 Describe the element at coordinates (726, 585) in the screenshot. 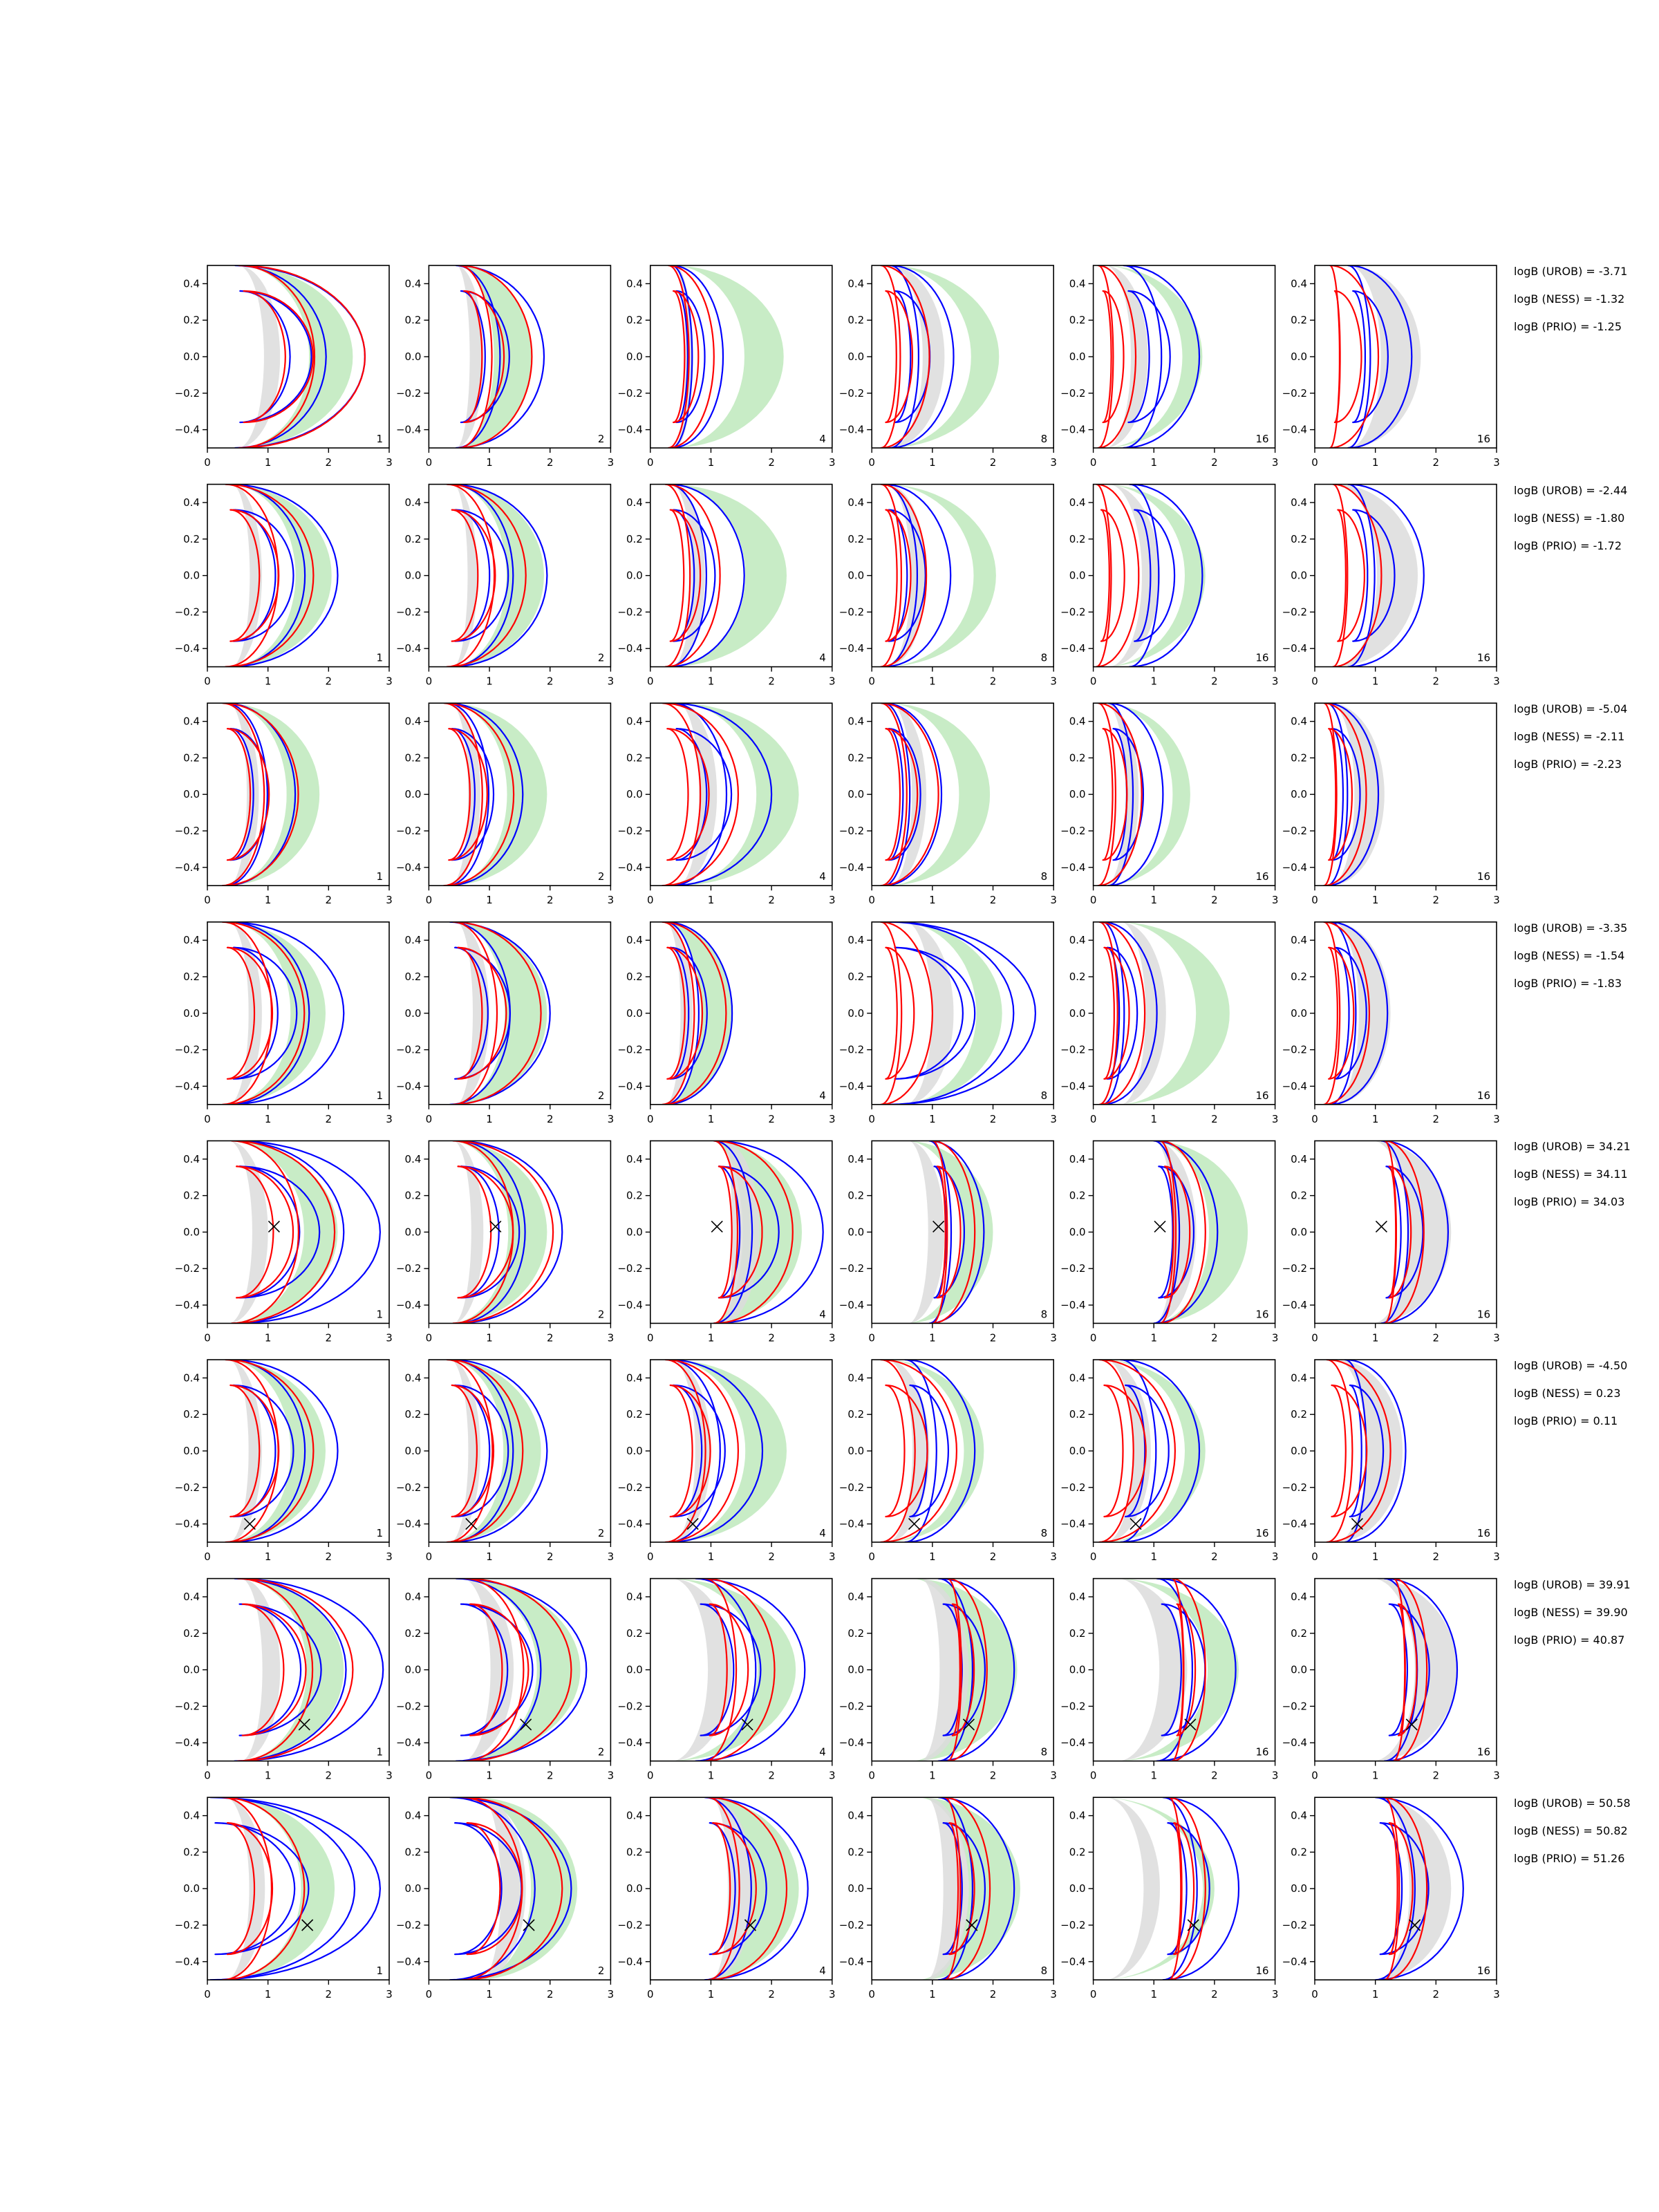

I see `panel-r2-c3: 0 1 2 3 0.4 0.2 0.0 −0.2 −0.4 4` at that location.